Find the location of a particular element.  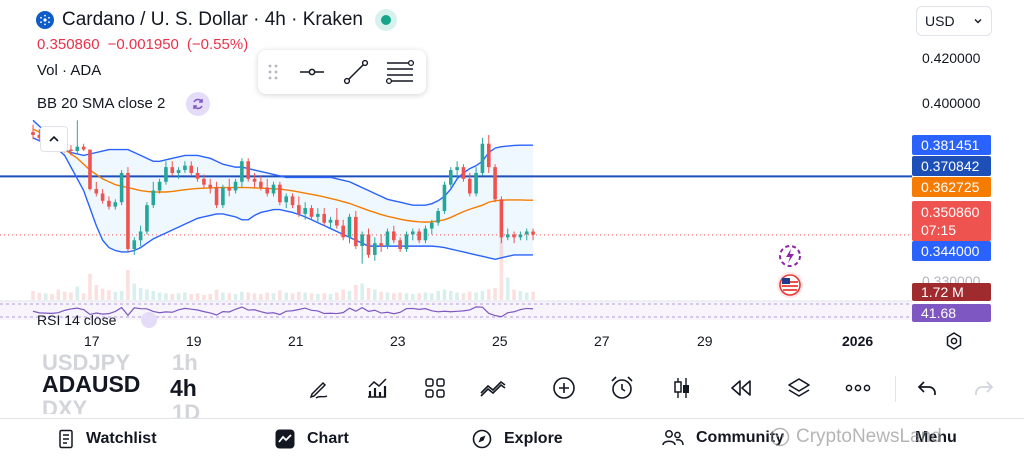

more-options-icon is located at coordinates (858, 388).